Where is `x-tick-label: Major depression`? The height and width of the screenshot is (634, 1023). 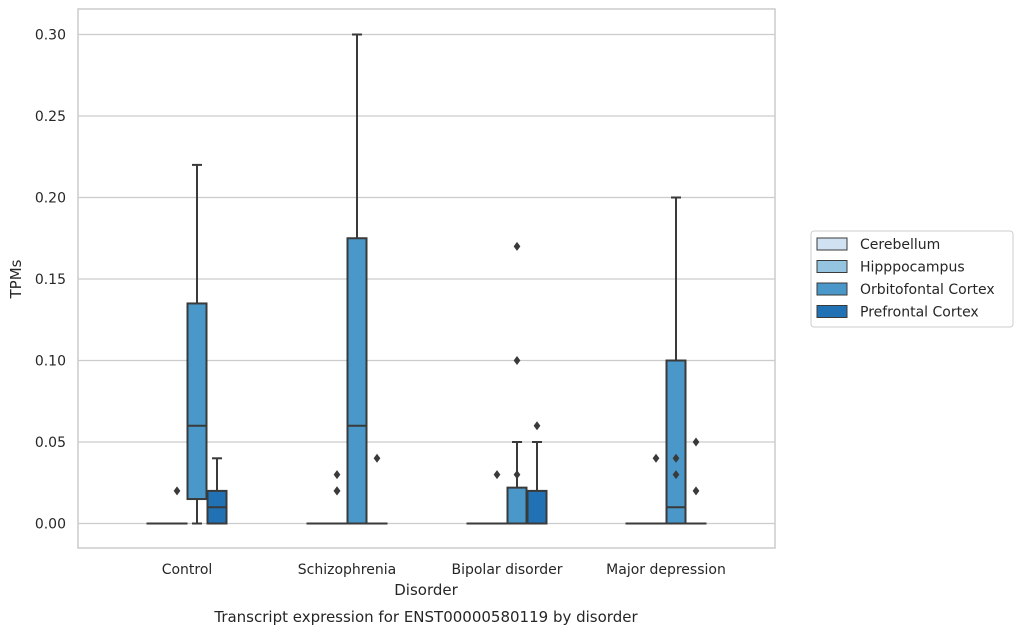
x-tick-label: Major depression is located at coordinates (666, 570).